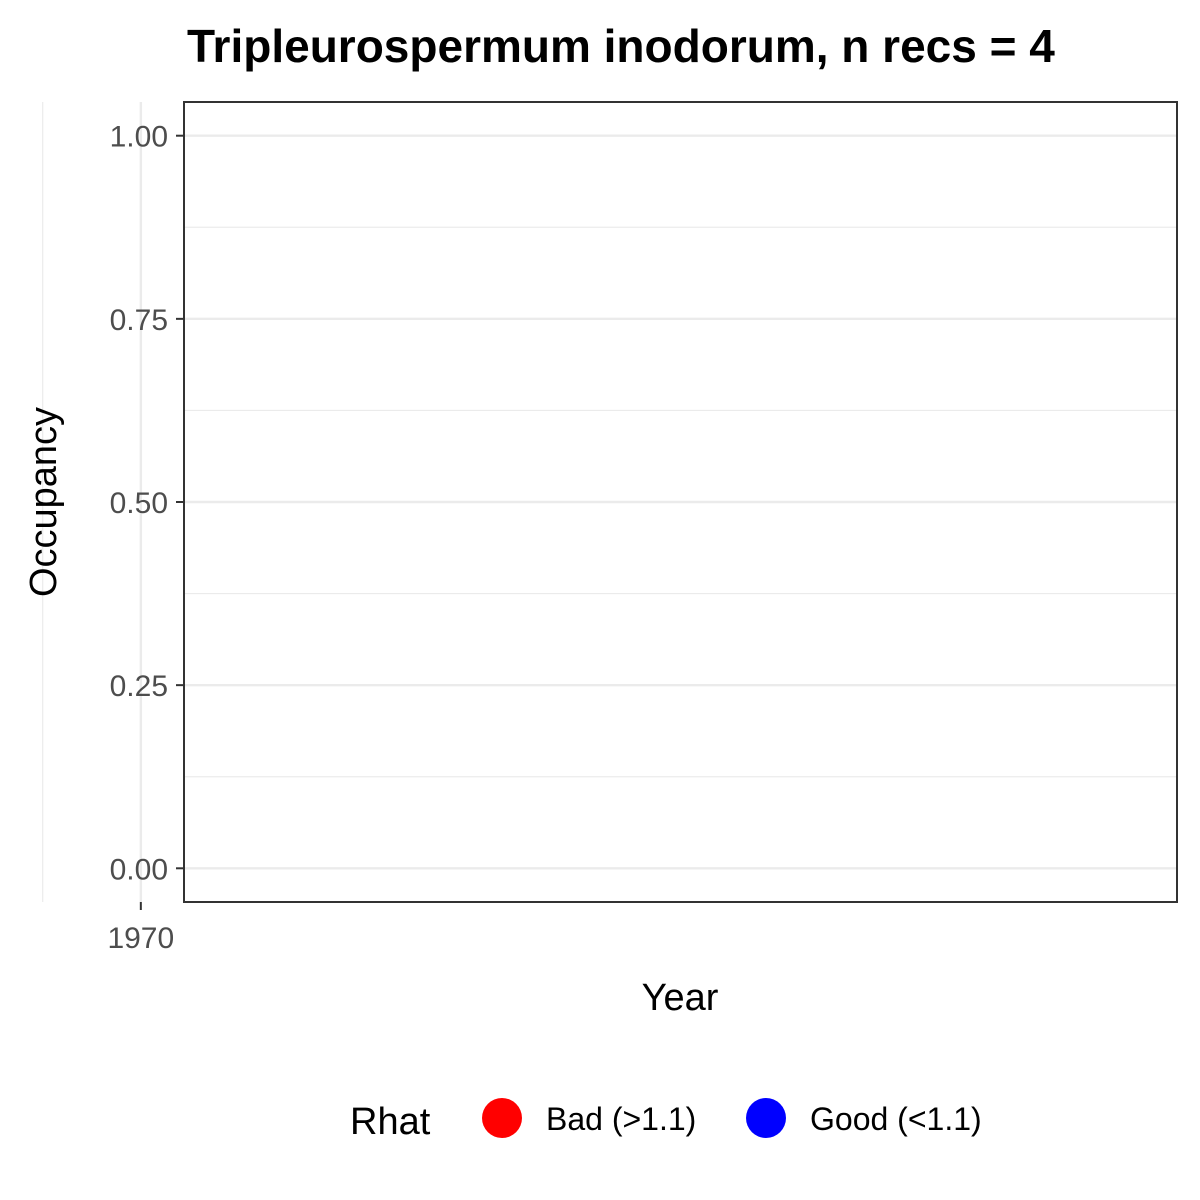 Image resolution: width=1200 pixels, height=1200 pixels. I want to click on y-tick-label: 0.25, so click(139, 686).